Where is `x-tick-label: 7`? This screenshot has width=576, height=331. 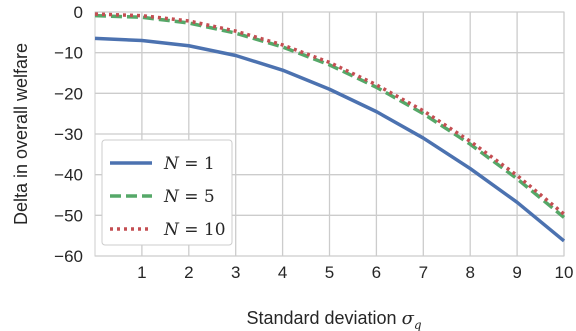
x-tick-label: 7 is located at coordinates (423, 272).